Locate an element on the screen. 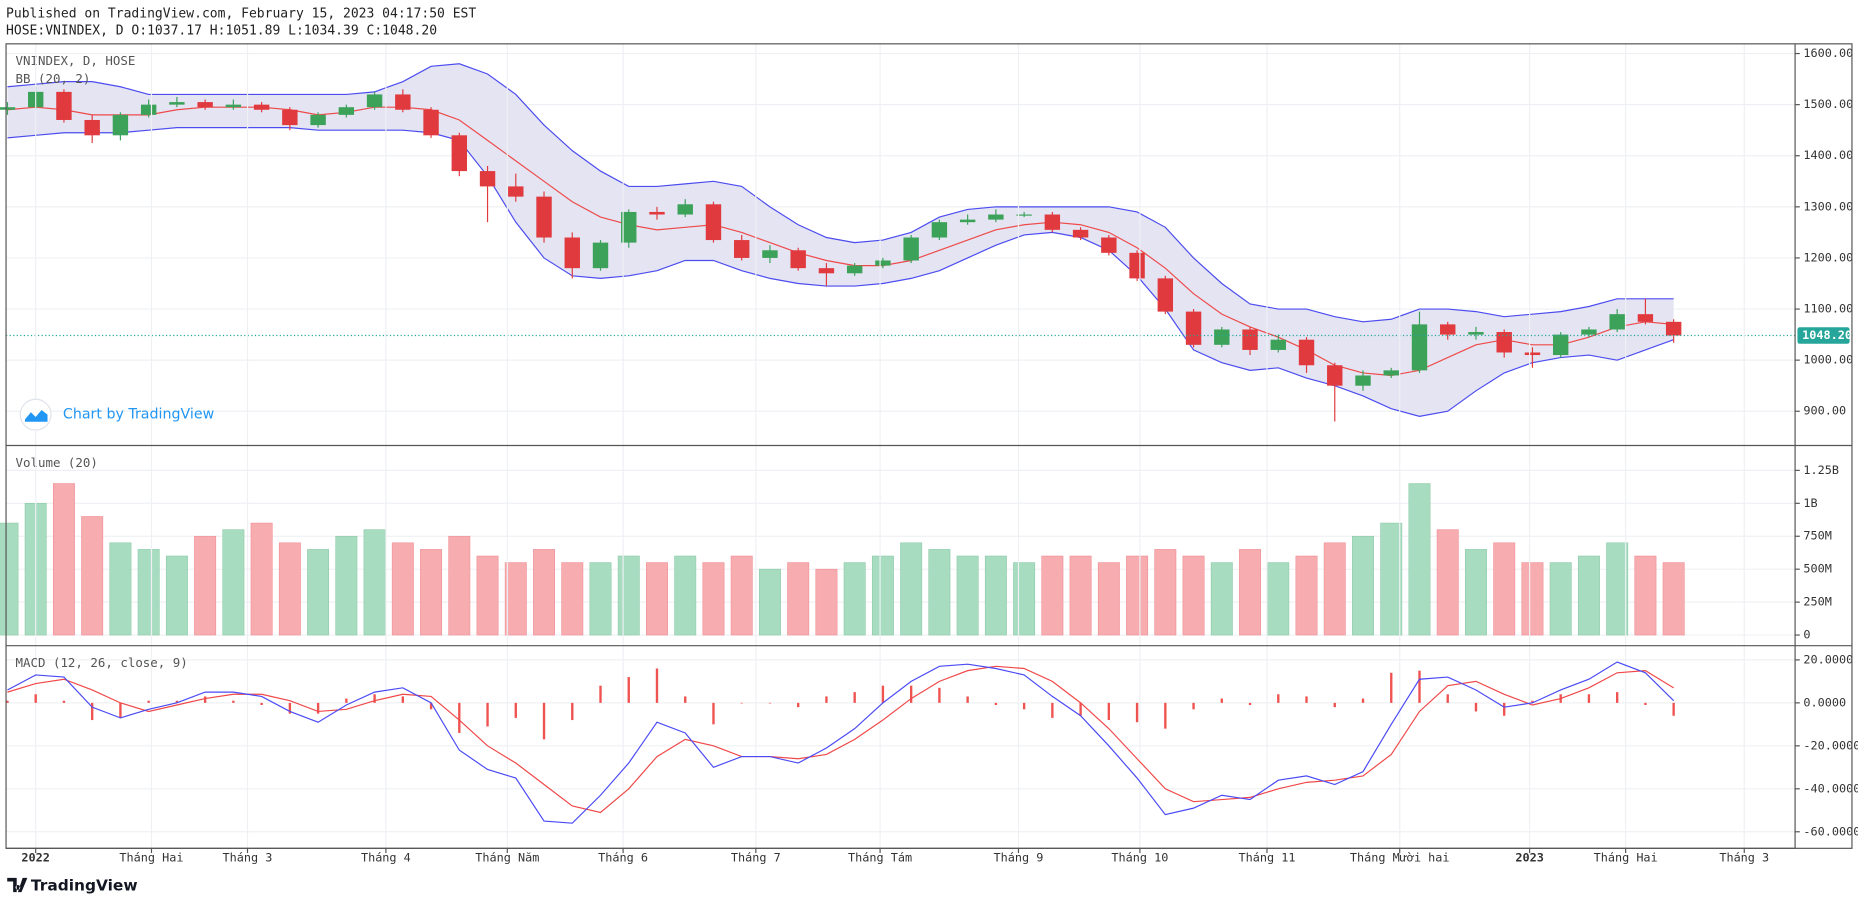 The height and width of the screenshot is (904, 1858). y-tick-label: 1300.00 is located at coordinates (1828, 206).